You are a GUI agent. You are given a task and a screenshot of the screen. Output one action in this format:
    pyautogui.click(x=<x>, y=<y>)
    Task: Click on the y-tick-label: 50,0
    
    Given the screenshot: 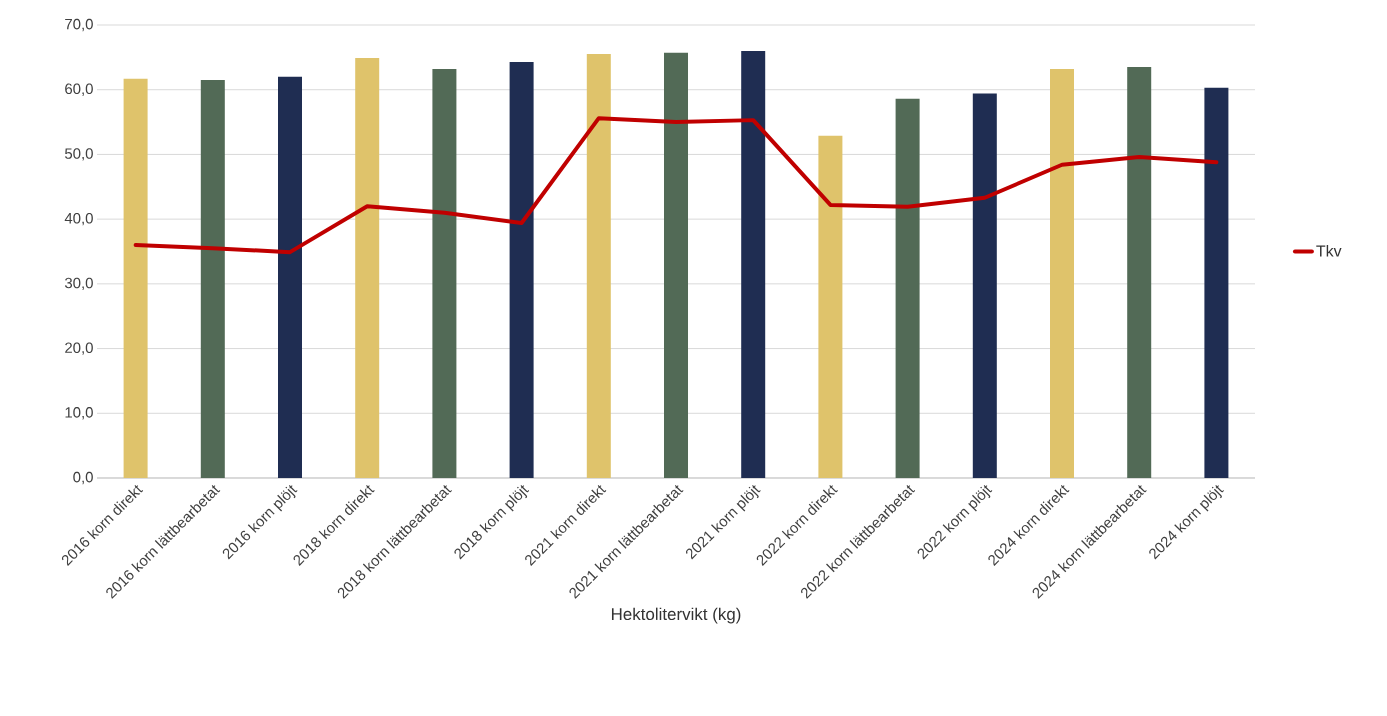 What is the action you would take?
    pyautogui.click(x=78, y=154)
    